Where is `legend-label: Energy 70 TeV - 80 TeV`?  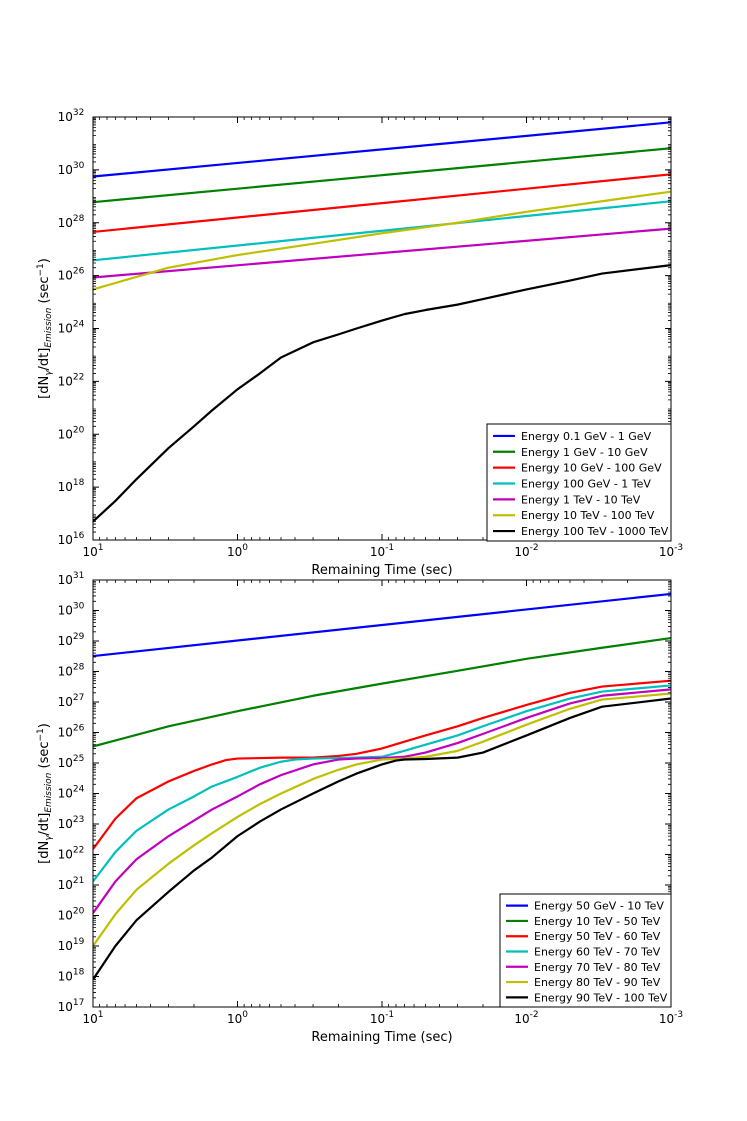 legend-label: Energy 70 TeV - 80 TeV is located at coordinates (597, 967).